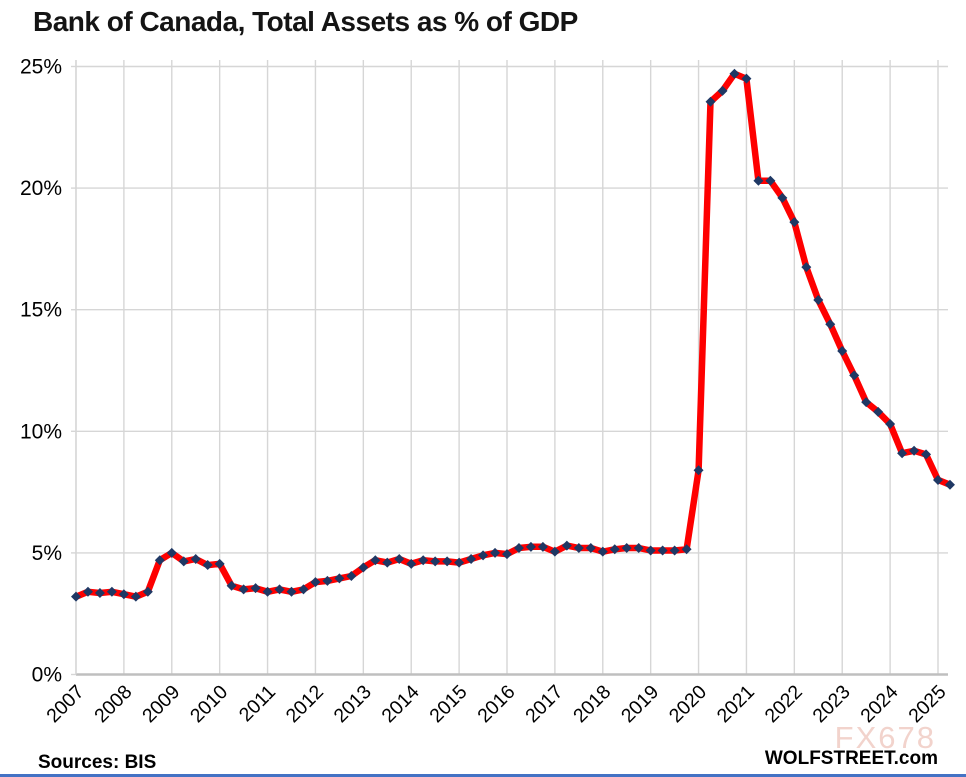 The height and width of the screenshot is (777, 966). Describe the element at coordinates (161, 704) in the screenshot. I see `x-tick-label: 2009` at that location.